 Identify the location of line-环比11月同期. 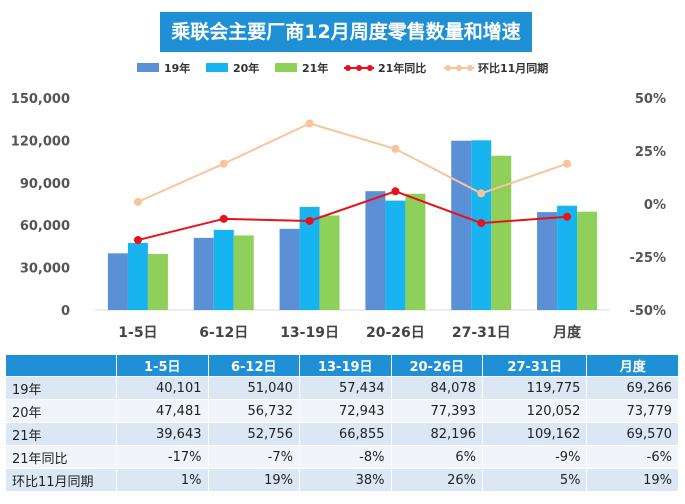
(352, 162).